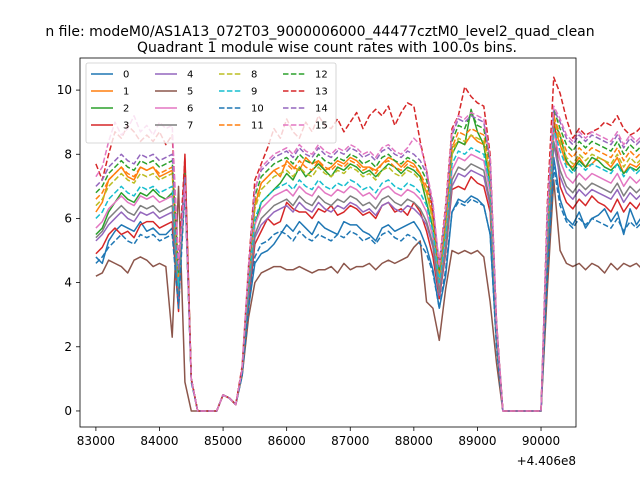 The image size is (640, 480). I want to click on legend-label-1: 1, so click(126, 92).